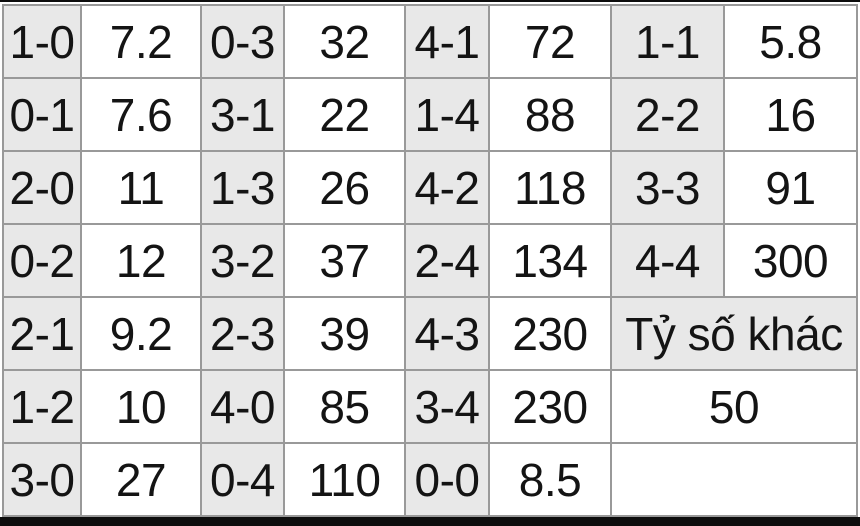 Image resolution: width=860 pixels, height=526 pixels. I want to click on table-row: 0-2 12 3-2 37 2-4 134 4-4 300, so click(430, 260).